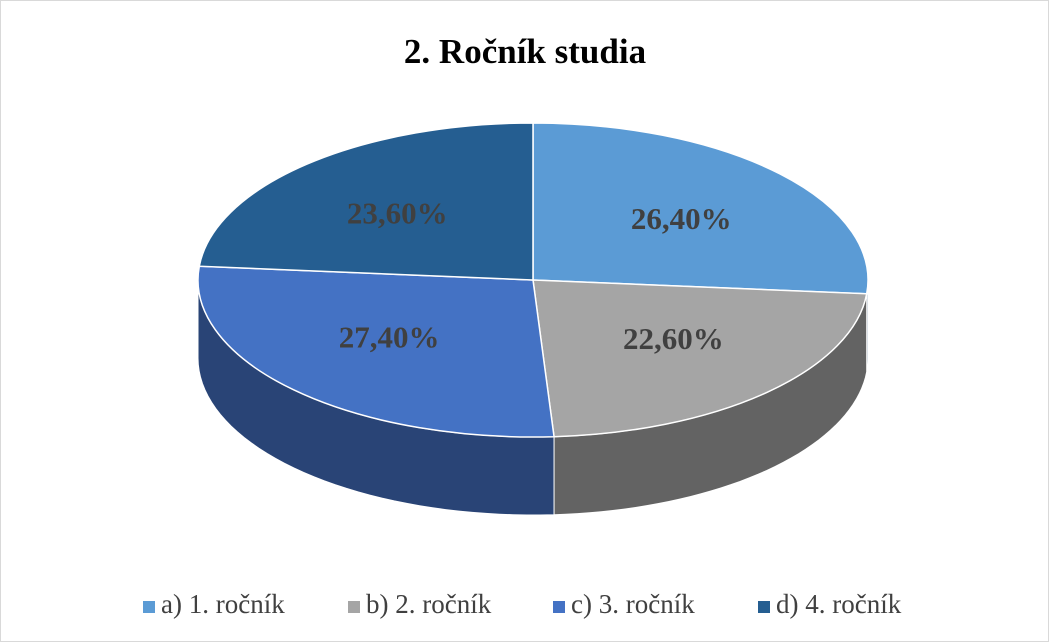  What do you see at coordinates (397, 212) in the screenshot?
I see `data-label: 23,60%` at bounding box center [397, 212].